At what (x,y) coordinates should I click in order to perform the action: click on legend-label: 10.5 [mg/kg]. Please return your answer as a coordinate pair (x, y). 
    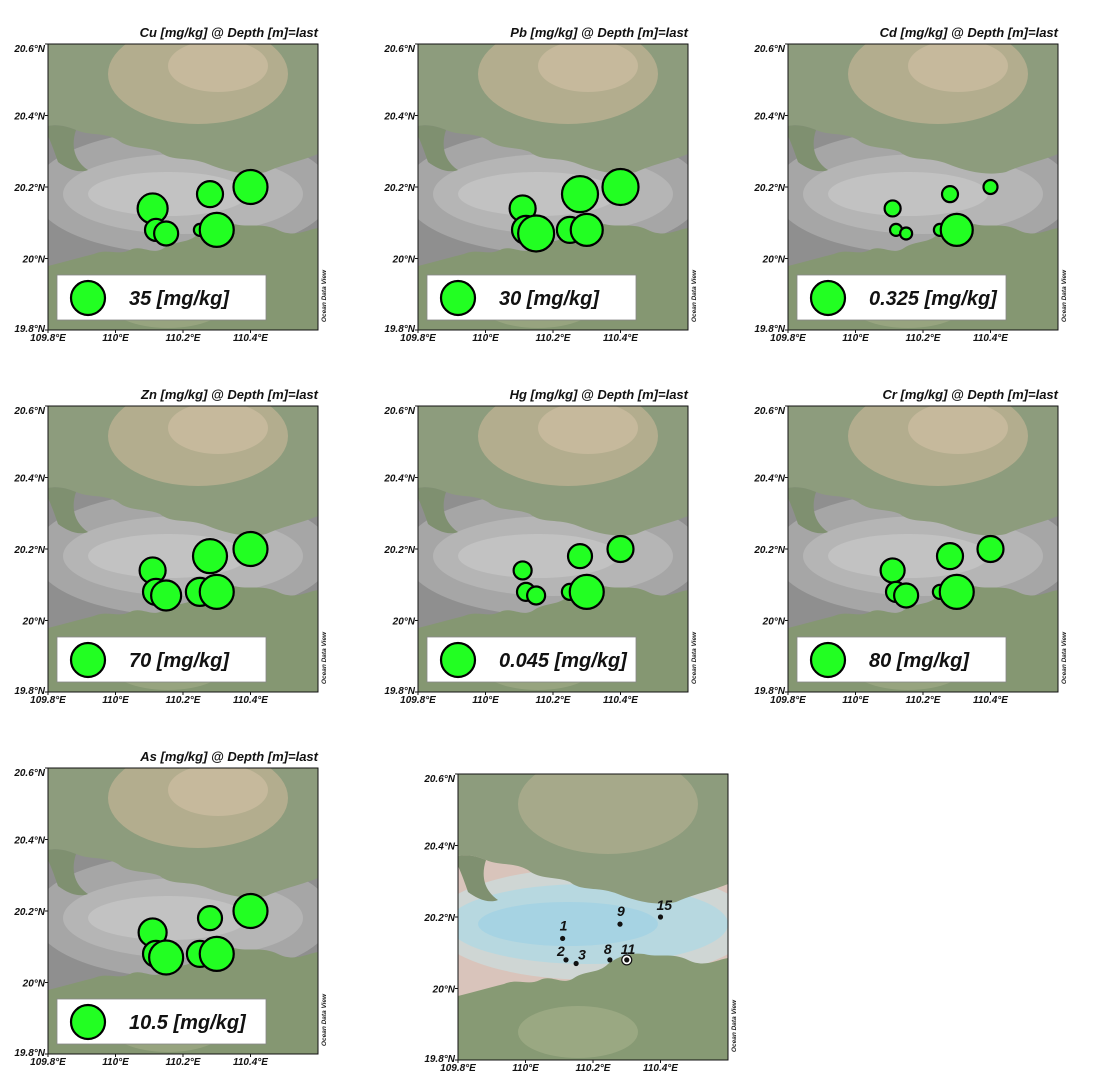
    Looking at the image, I should click on (188, 1023).